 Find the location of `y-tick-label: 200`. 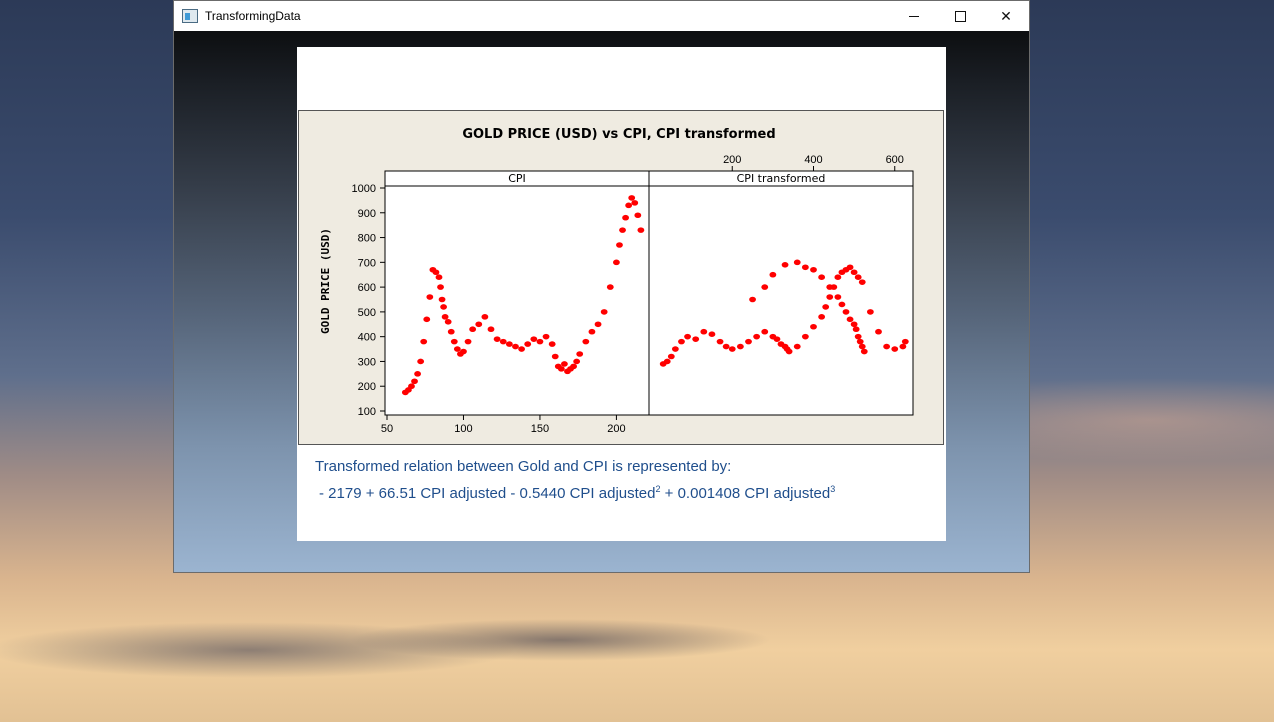

y-tick-label: 200 is located at coordinates (367, 387).